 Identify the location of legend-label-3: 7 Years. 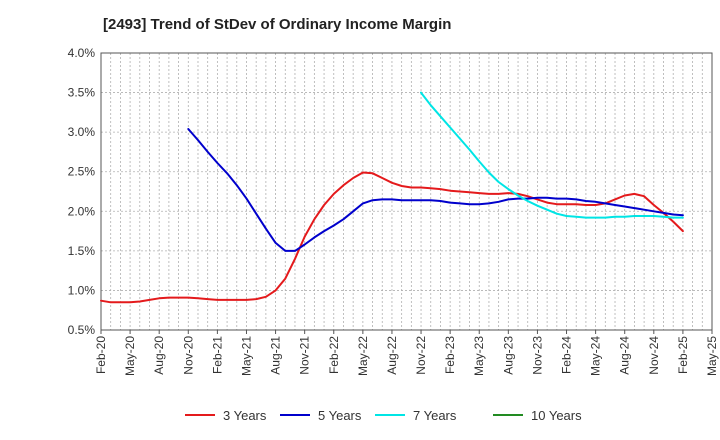
(435, 415).